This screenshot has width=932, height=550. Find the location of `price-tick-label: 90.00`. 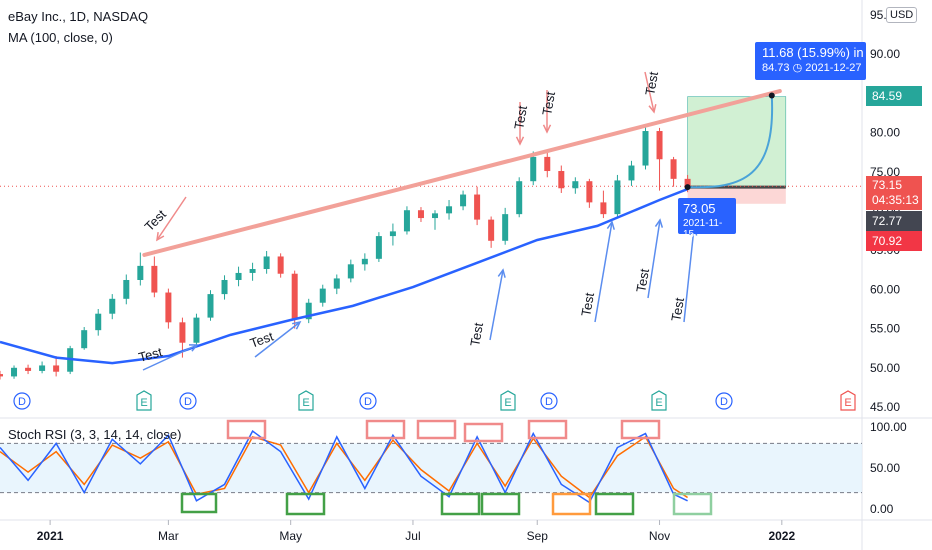

price-tick-label: 90.00 is located at coordinates (885, 54).